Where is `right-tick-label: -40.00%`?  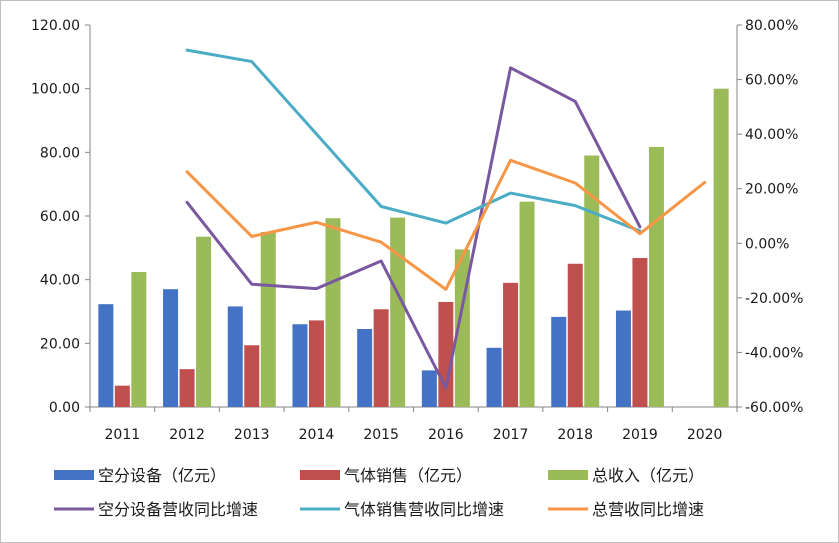
right-tick-label: -40.00% is located at coordinates (774, 353).